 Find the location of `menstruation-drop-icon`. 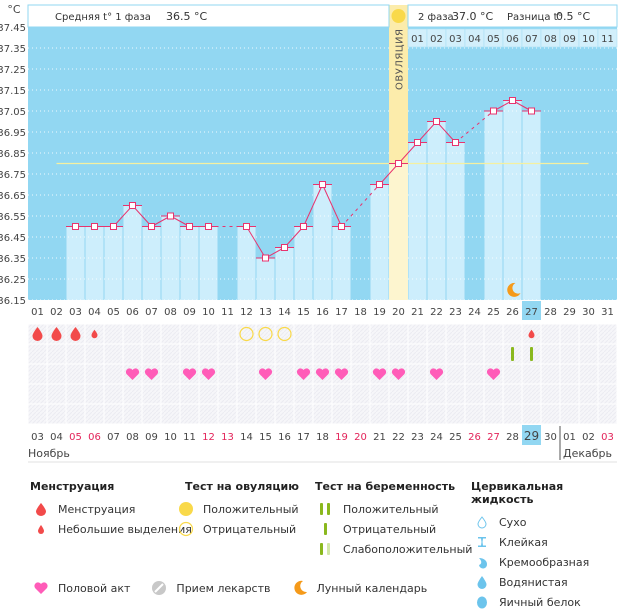

menstruation-drop-icon is located at coordinates (56, 334).